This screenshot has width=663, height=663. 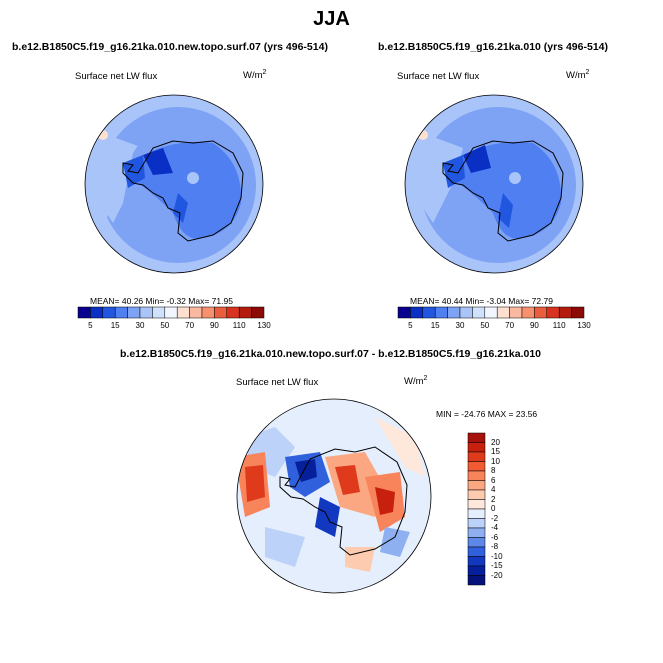 What do you see at coordinates (495, 537) in the screenshot?
I see `colorbar-label: -6` at bounding box center [495, 537].